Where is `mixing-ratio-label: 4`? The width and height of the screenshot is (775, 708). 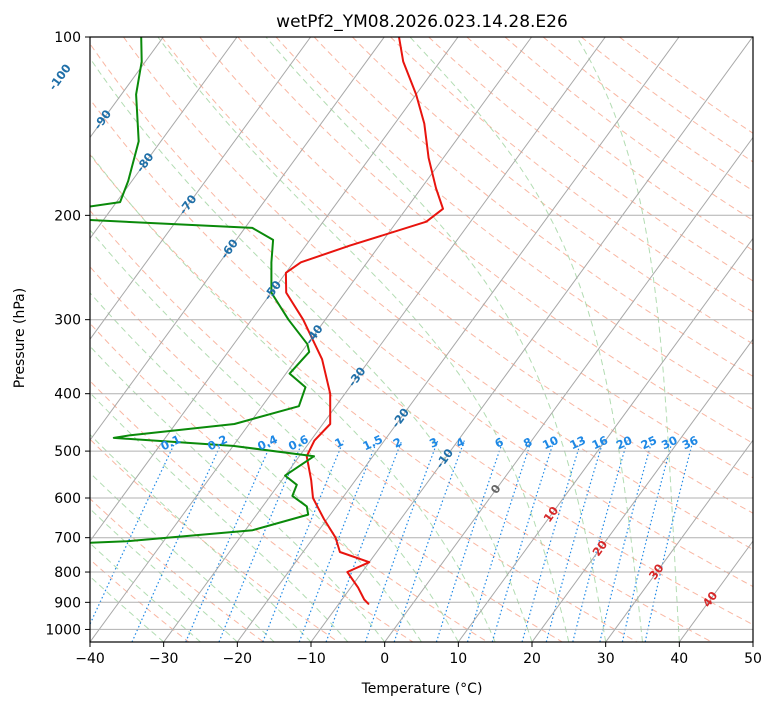
mixing-ratio-label: 4 is located at coordinates (460, 443).